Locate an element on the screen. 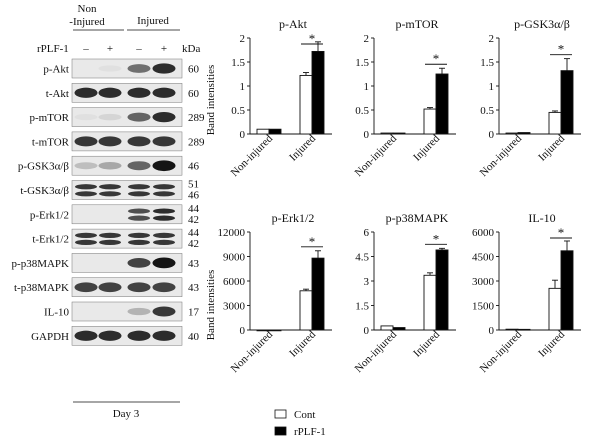 Image resolution: width=600 pixels, height=443 pixels. y-tick-label: 3 is located at coordinates (367, 282).